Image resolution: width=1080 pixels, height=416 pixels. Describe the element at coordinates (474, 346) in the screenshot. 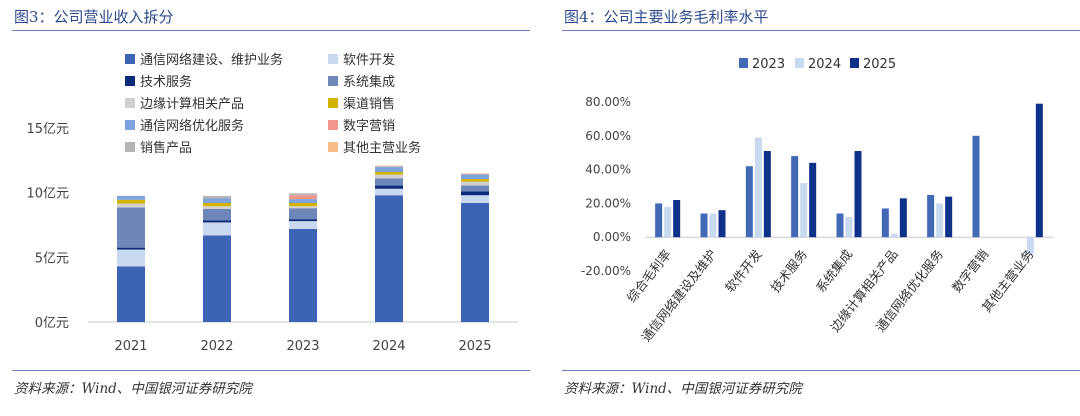

I see `x-tick-label: 2025` at that location.